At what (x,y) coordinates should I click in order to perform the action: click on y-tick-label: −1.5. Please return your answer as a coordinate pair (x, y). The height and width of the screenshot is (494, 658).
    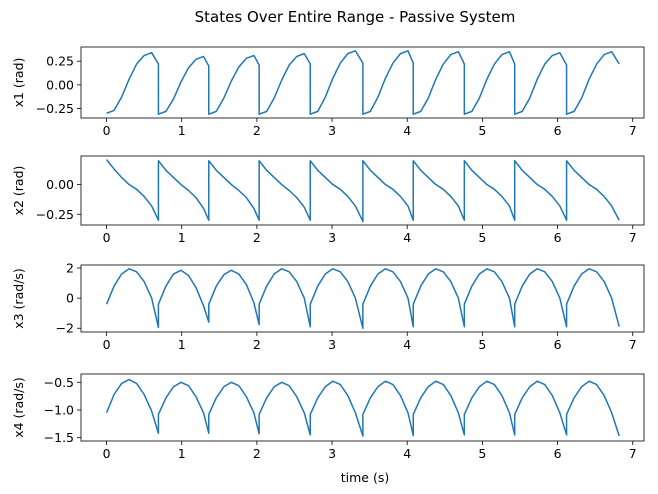
    Looking at the image, I should click on (59, 437).